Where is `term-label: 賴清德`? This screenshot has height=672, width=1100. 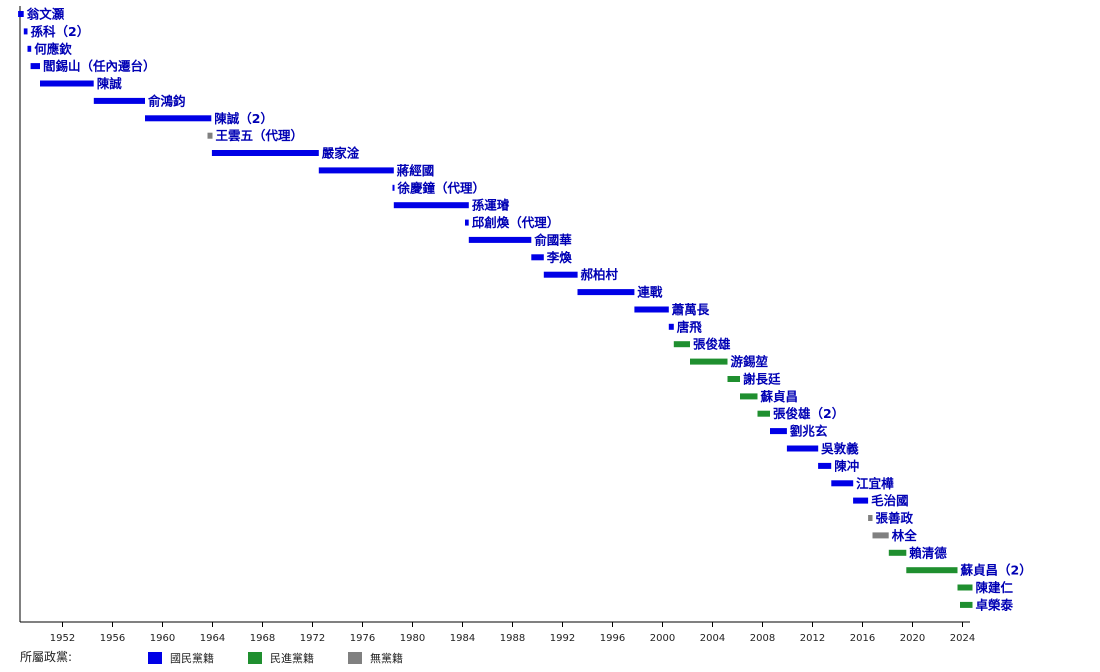
term-label: 賴清德 is located at coordinates (928, 552).